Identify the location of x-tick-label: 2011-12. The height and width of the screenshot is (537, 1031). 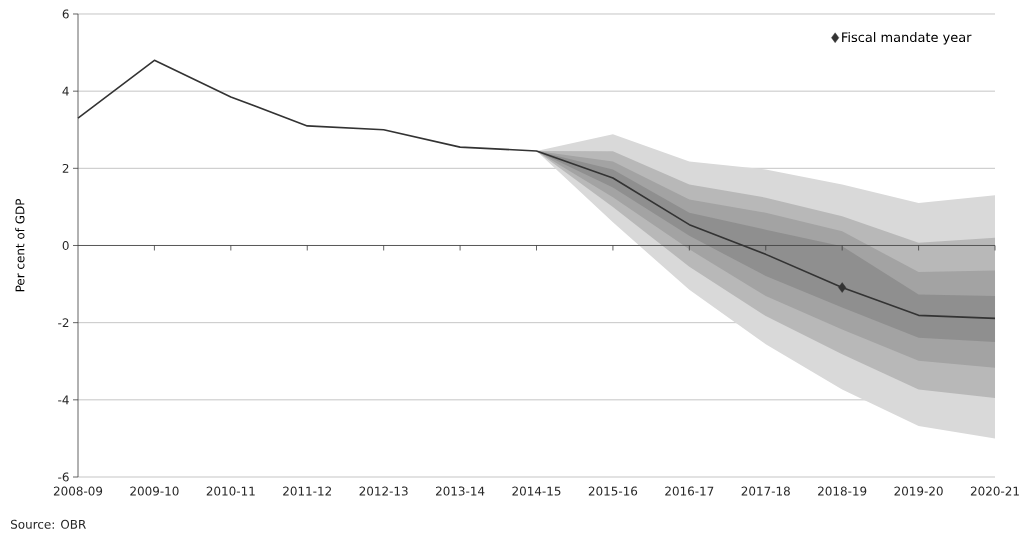
(307, 491).